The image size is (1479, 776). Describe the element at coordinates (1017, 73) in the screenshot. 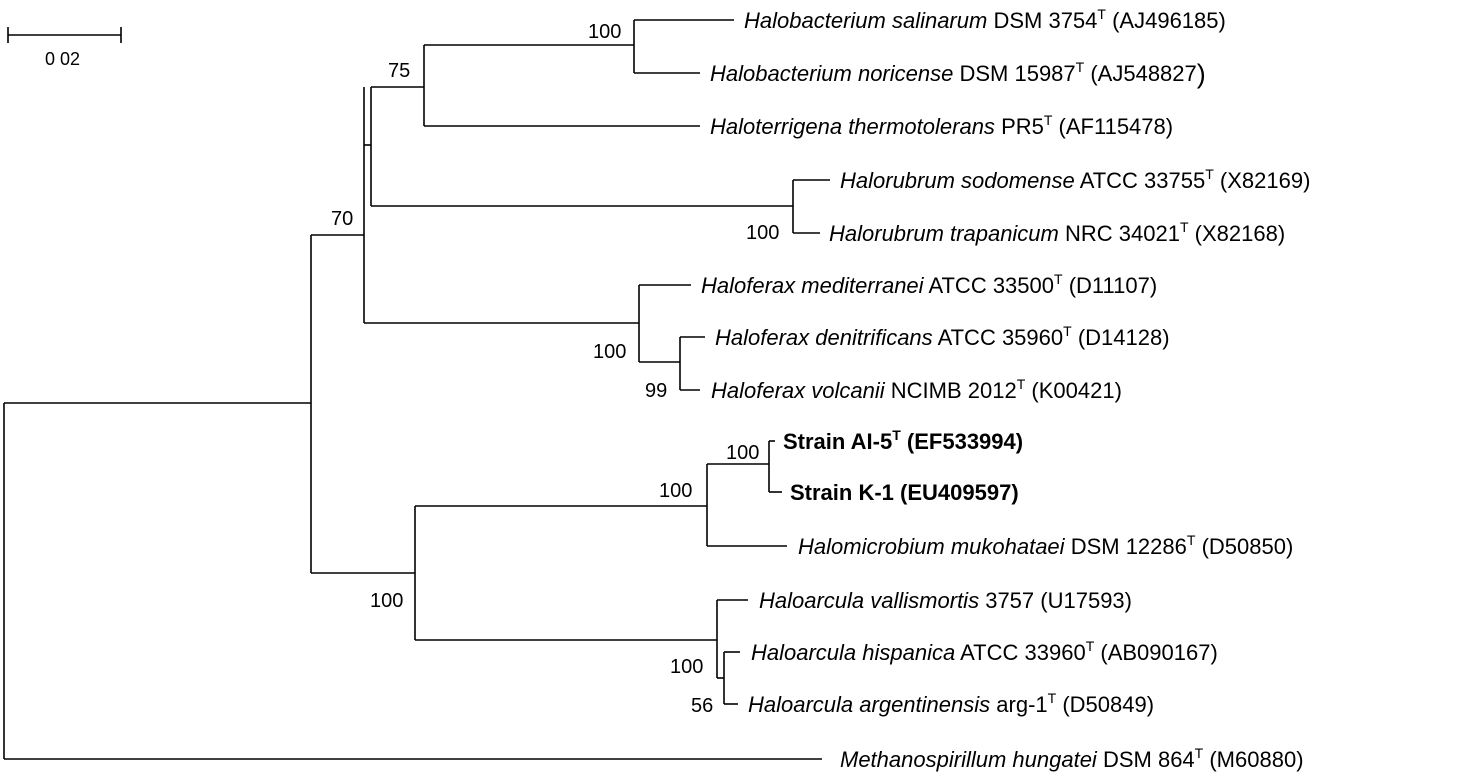

I see `strain-designation: DSM 15987` at that location.